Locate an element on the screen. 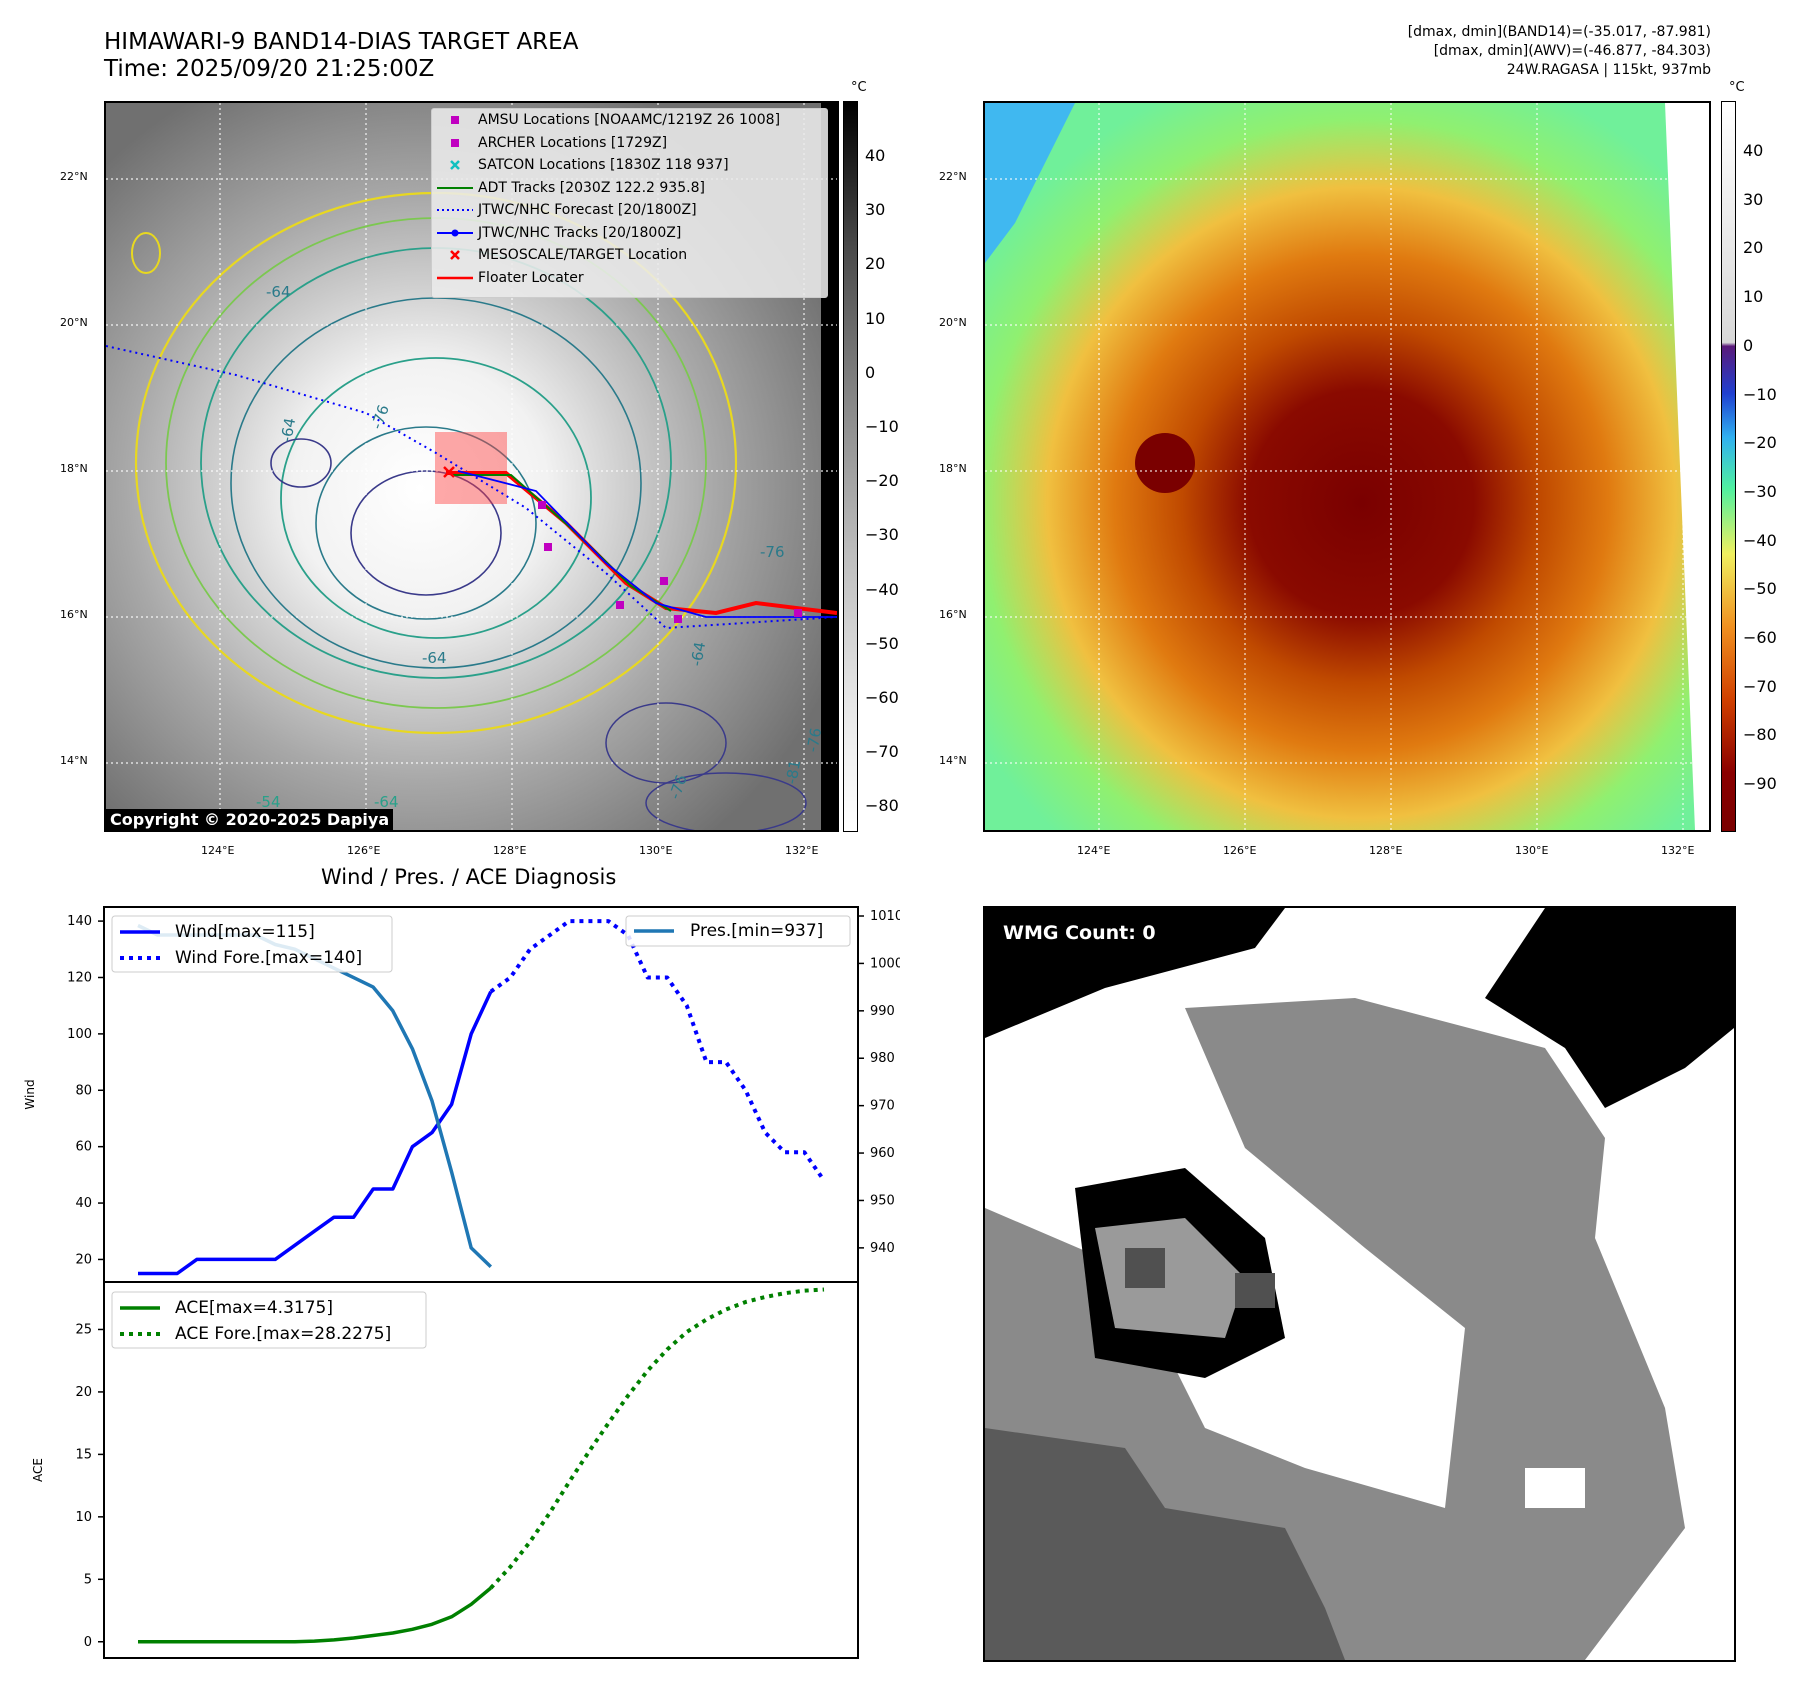  contour-label: -54 is located at coordinates (268, 802).